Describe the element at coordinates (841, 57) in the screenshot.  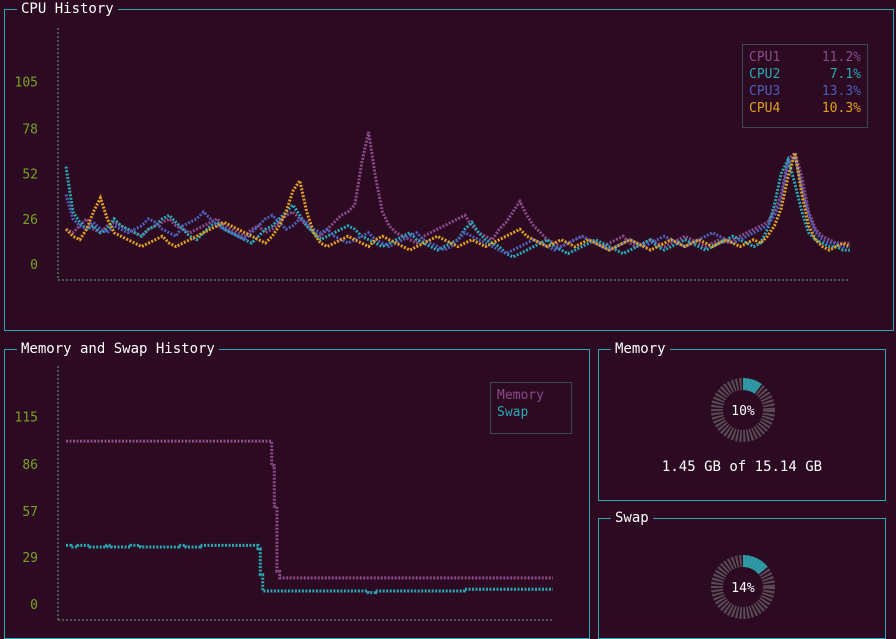
I see `cpu-legend-value: 11.2%` at that location.